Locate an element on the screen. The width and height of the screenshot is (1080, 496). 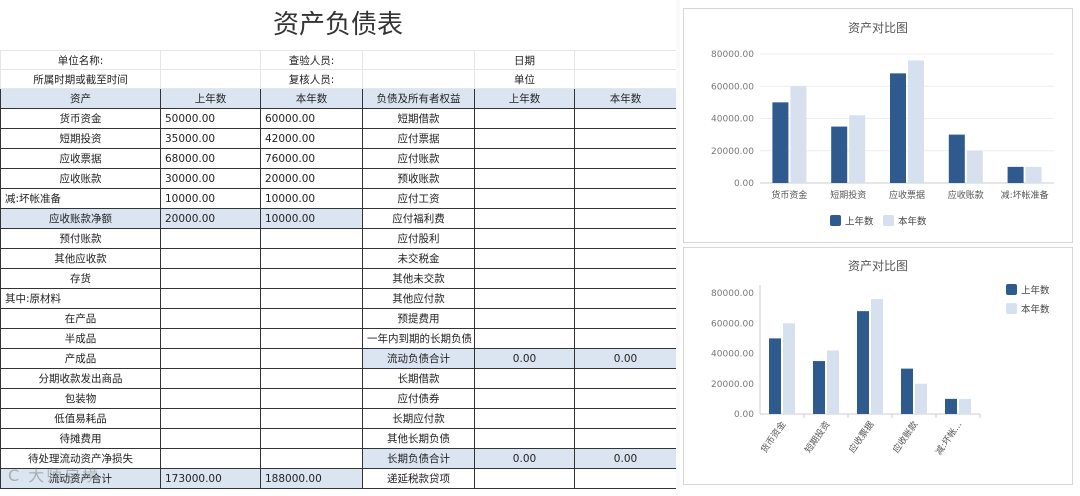
cell-asset-this-year: 42000.00 is located at coordinates (311, 138).